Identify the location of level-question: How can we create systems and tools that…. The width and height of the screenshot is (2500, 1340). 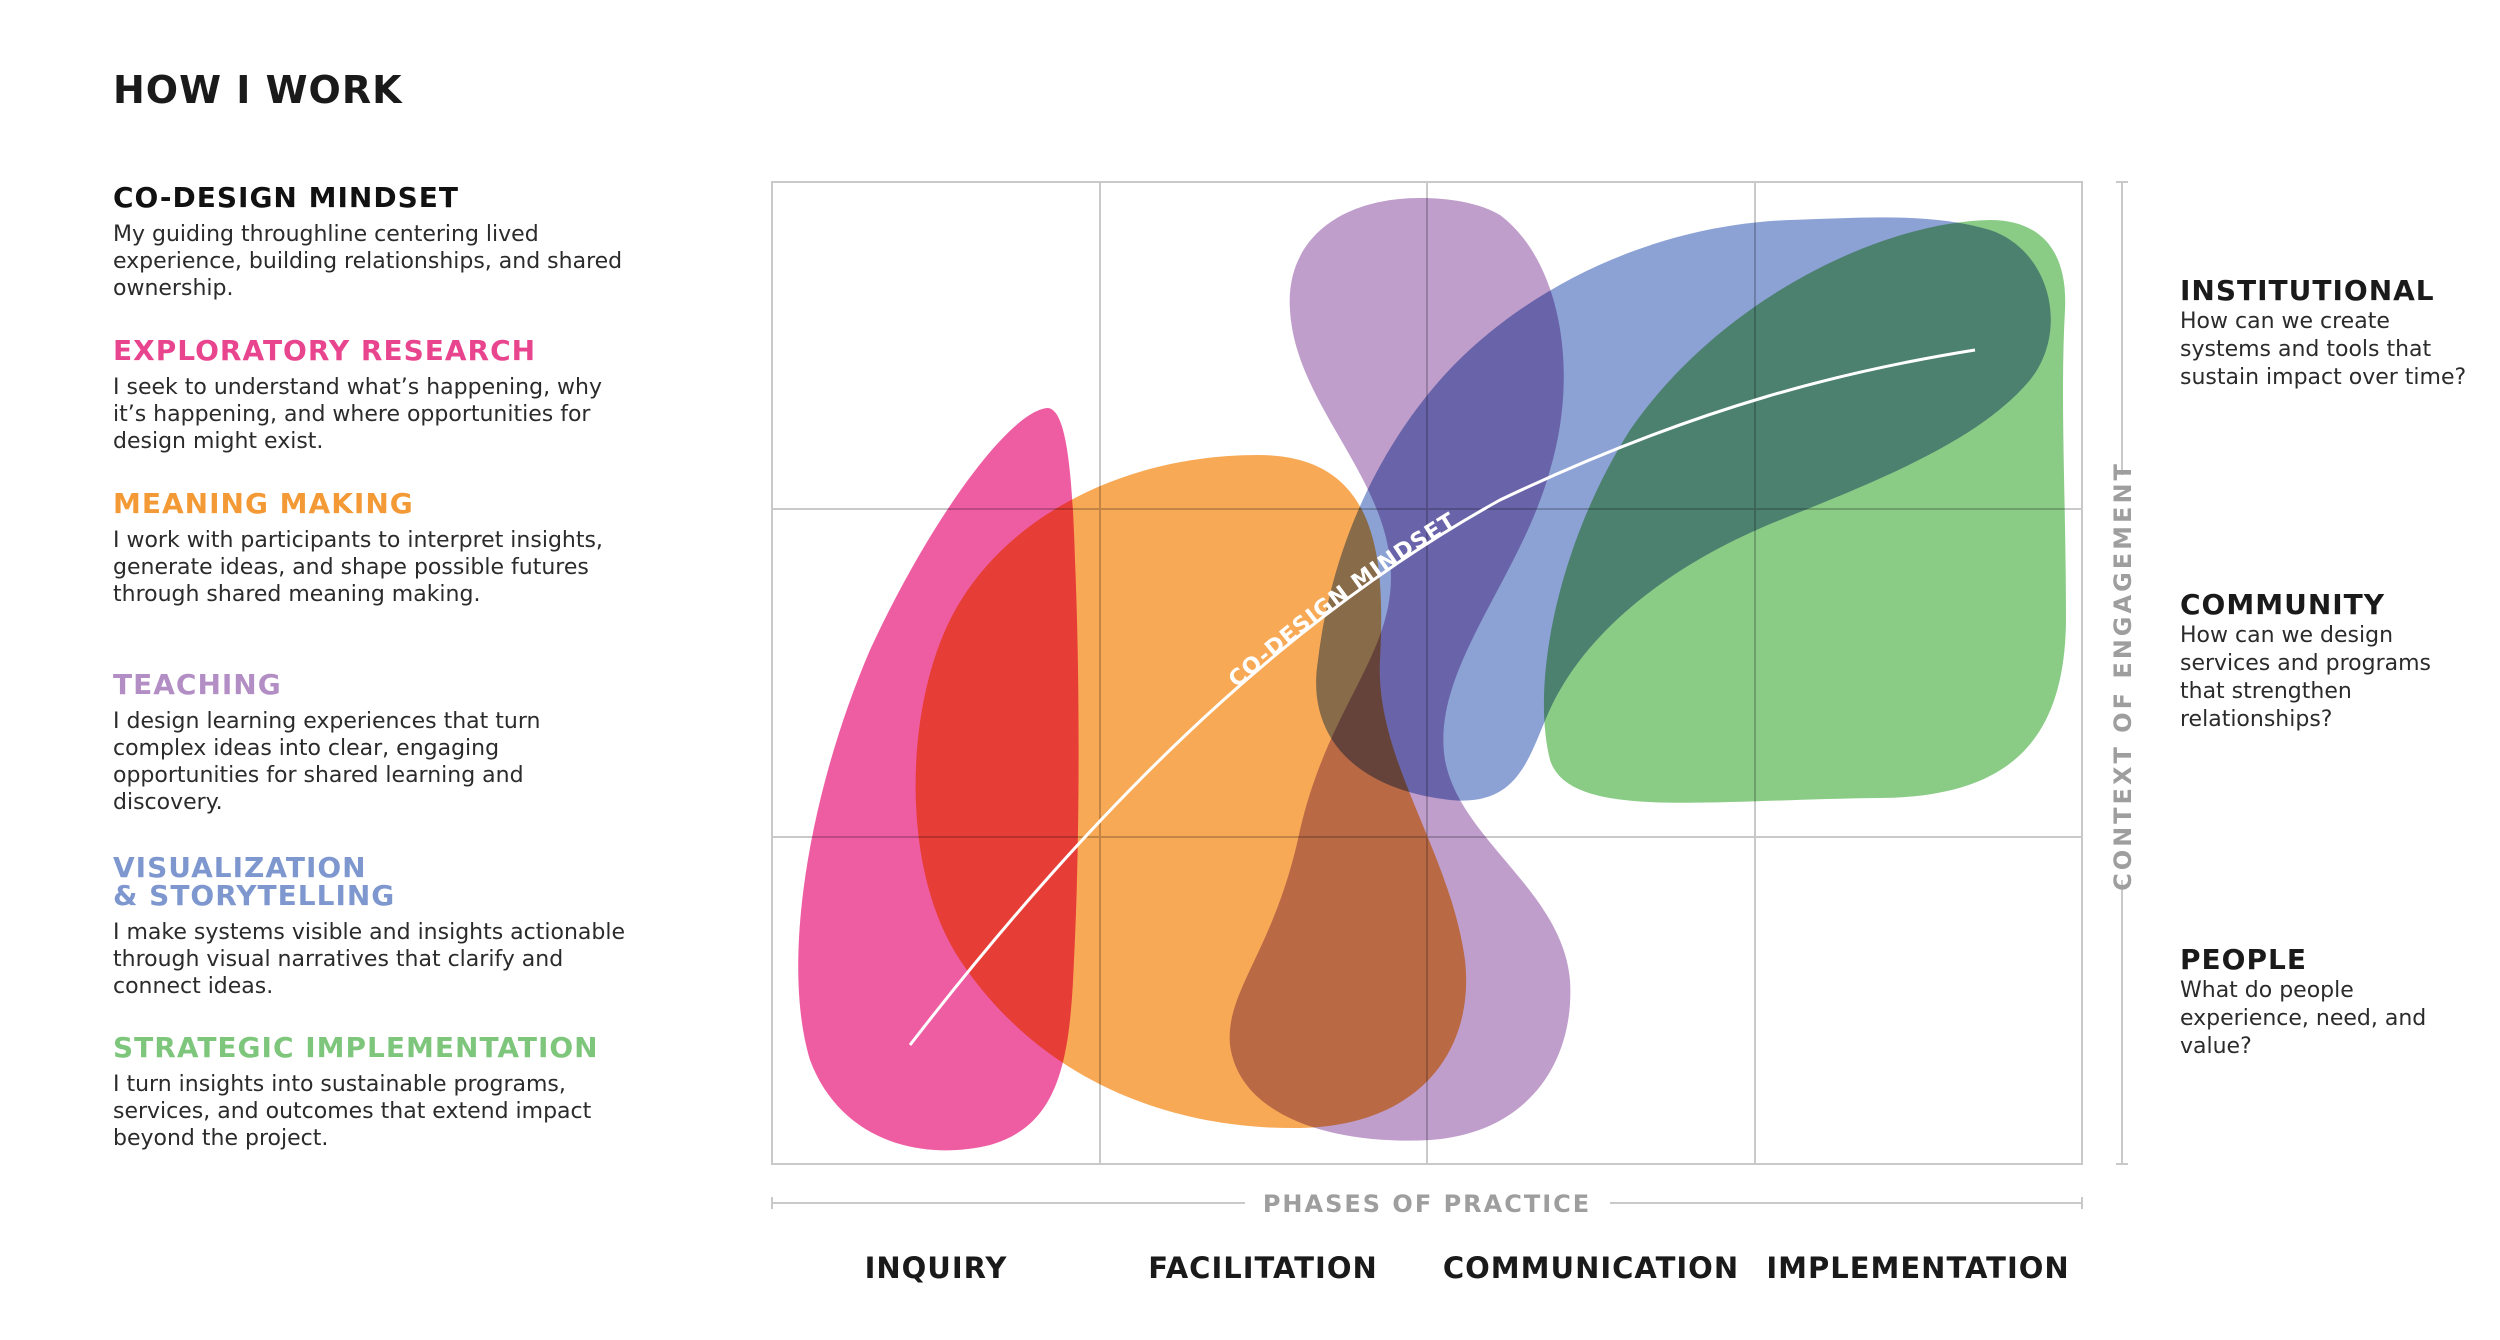
(2323, 349).